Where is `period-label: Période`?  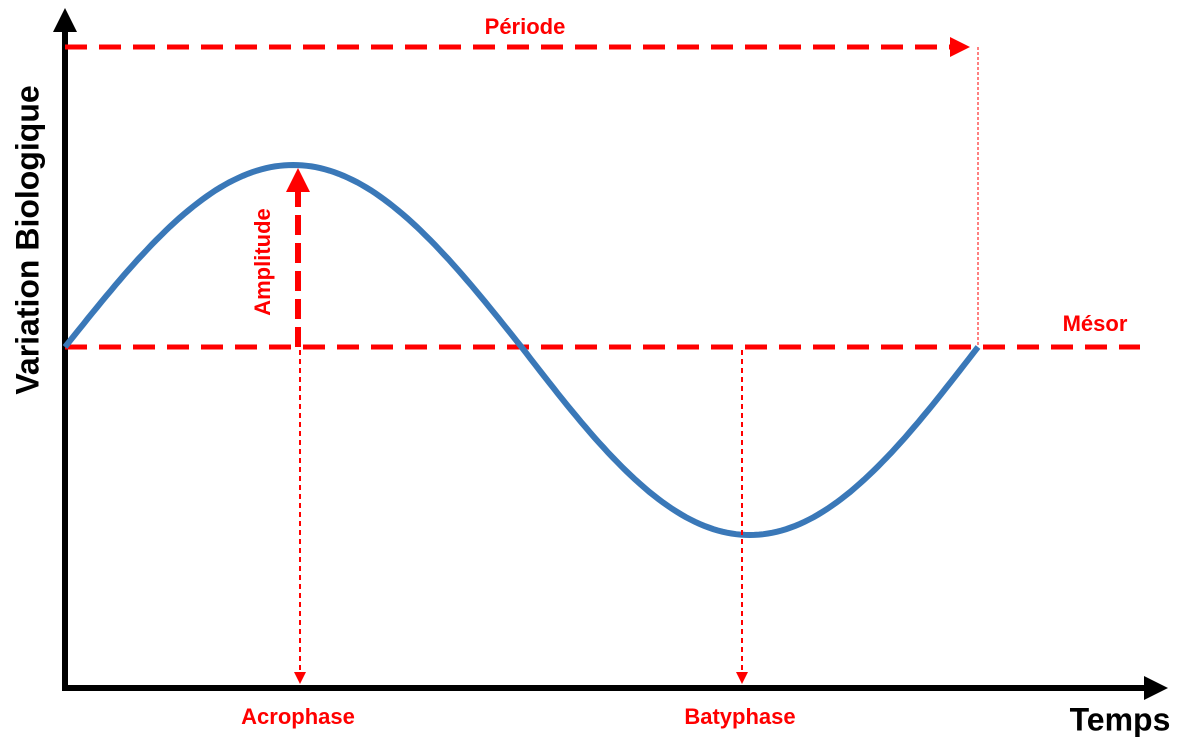 period-label: Période is located at coordinates (525, 26).